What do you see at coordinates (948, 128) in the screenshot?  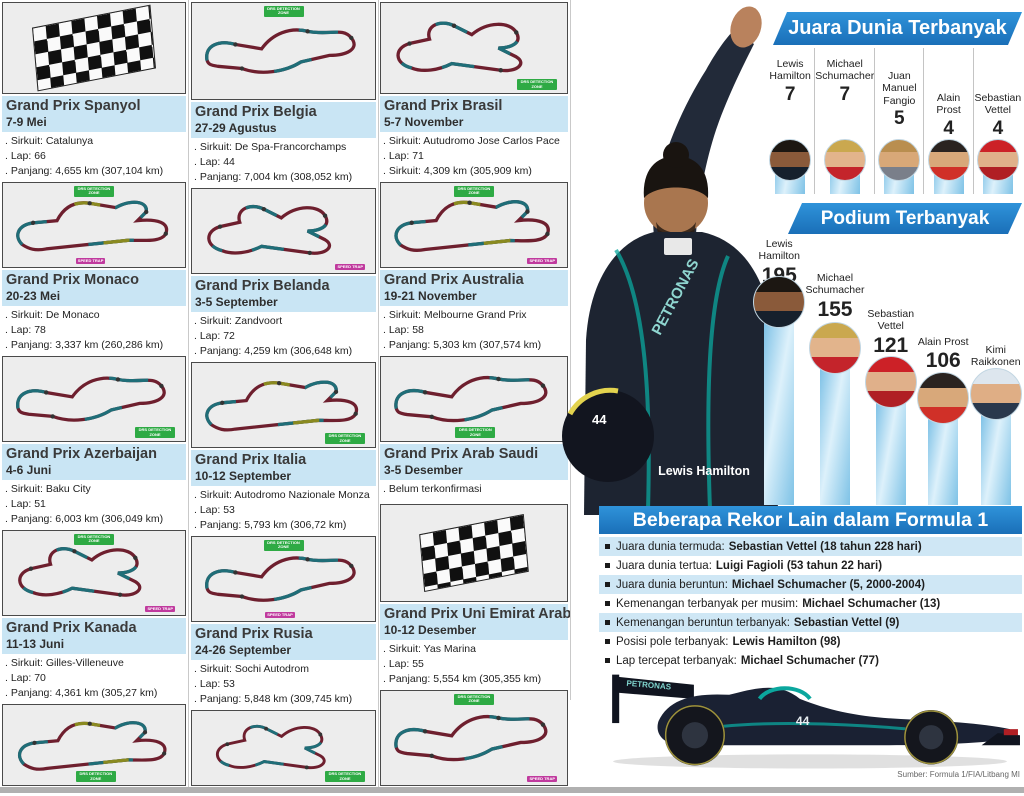 I see `driver-value: 4` at bounding box center [948, 128].